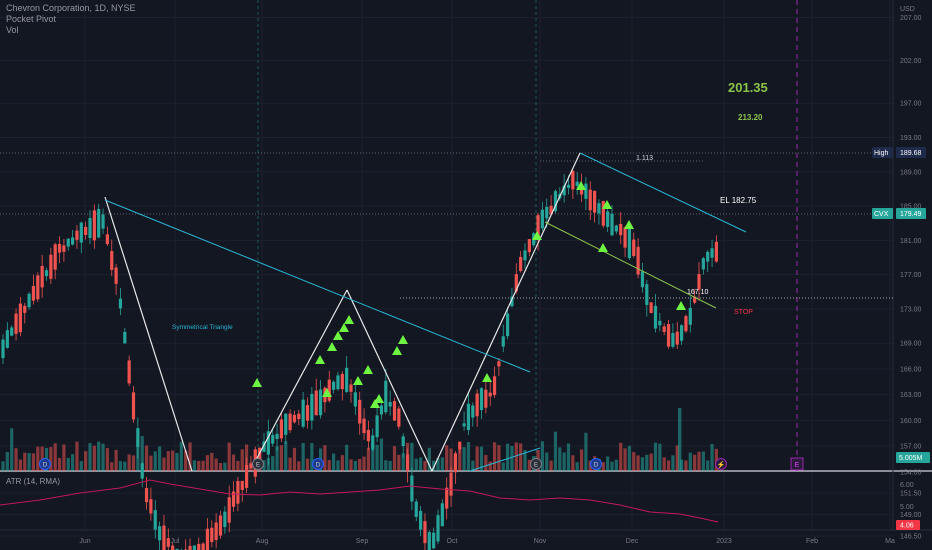  I want to click on time-axis-tick: Jun, so click(84, 541).